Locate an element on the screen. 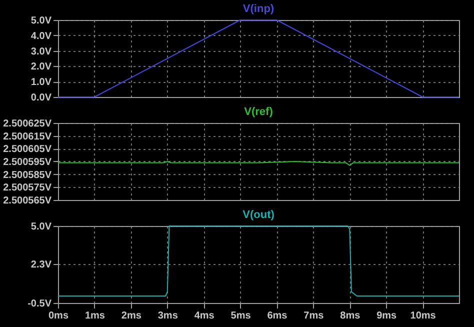 The image size is (474, 327). y-tick-label: 1.0V is located at coordinates (41, 82).